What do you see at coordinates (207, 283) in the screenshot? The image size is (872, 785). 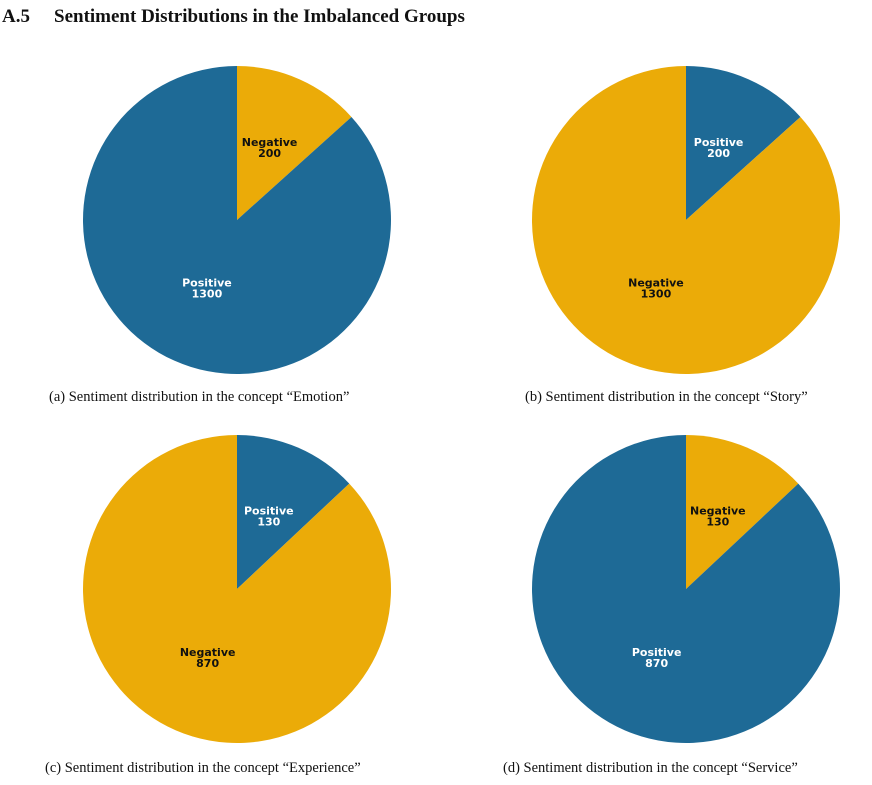 I see `pie-label-positive-emotion: Positive` at bounding box center [207, 283].